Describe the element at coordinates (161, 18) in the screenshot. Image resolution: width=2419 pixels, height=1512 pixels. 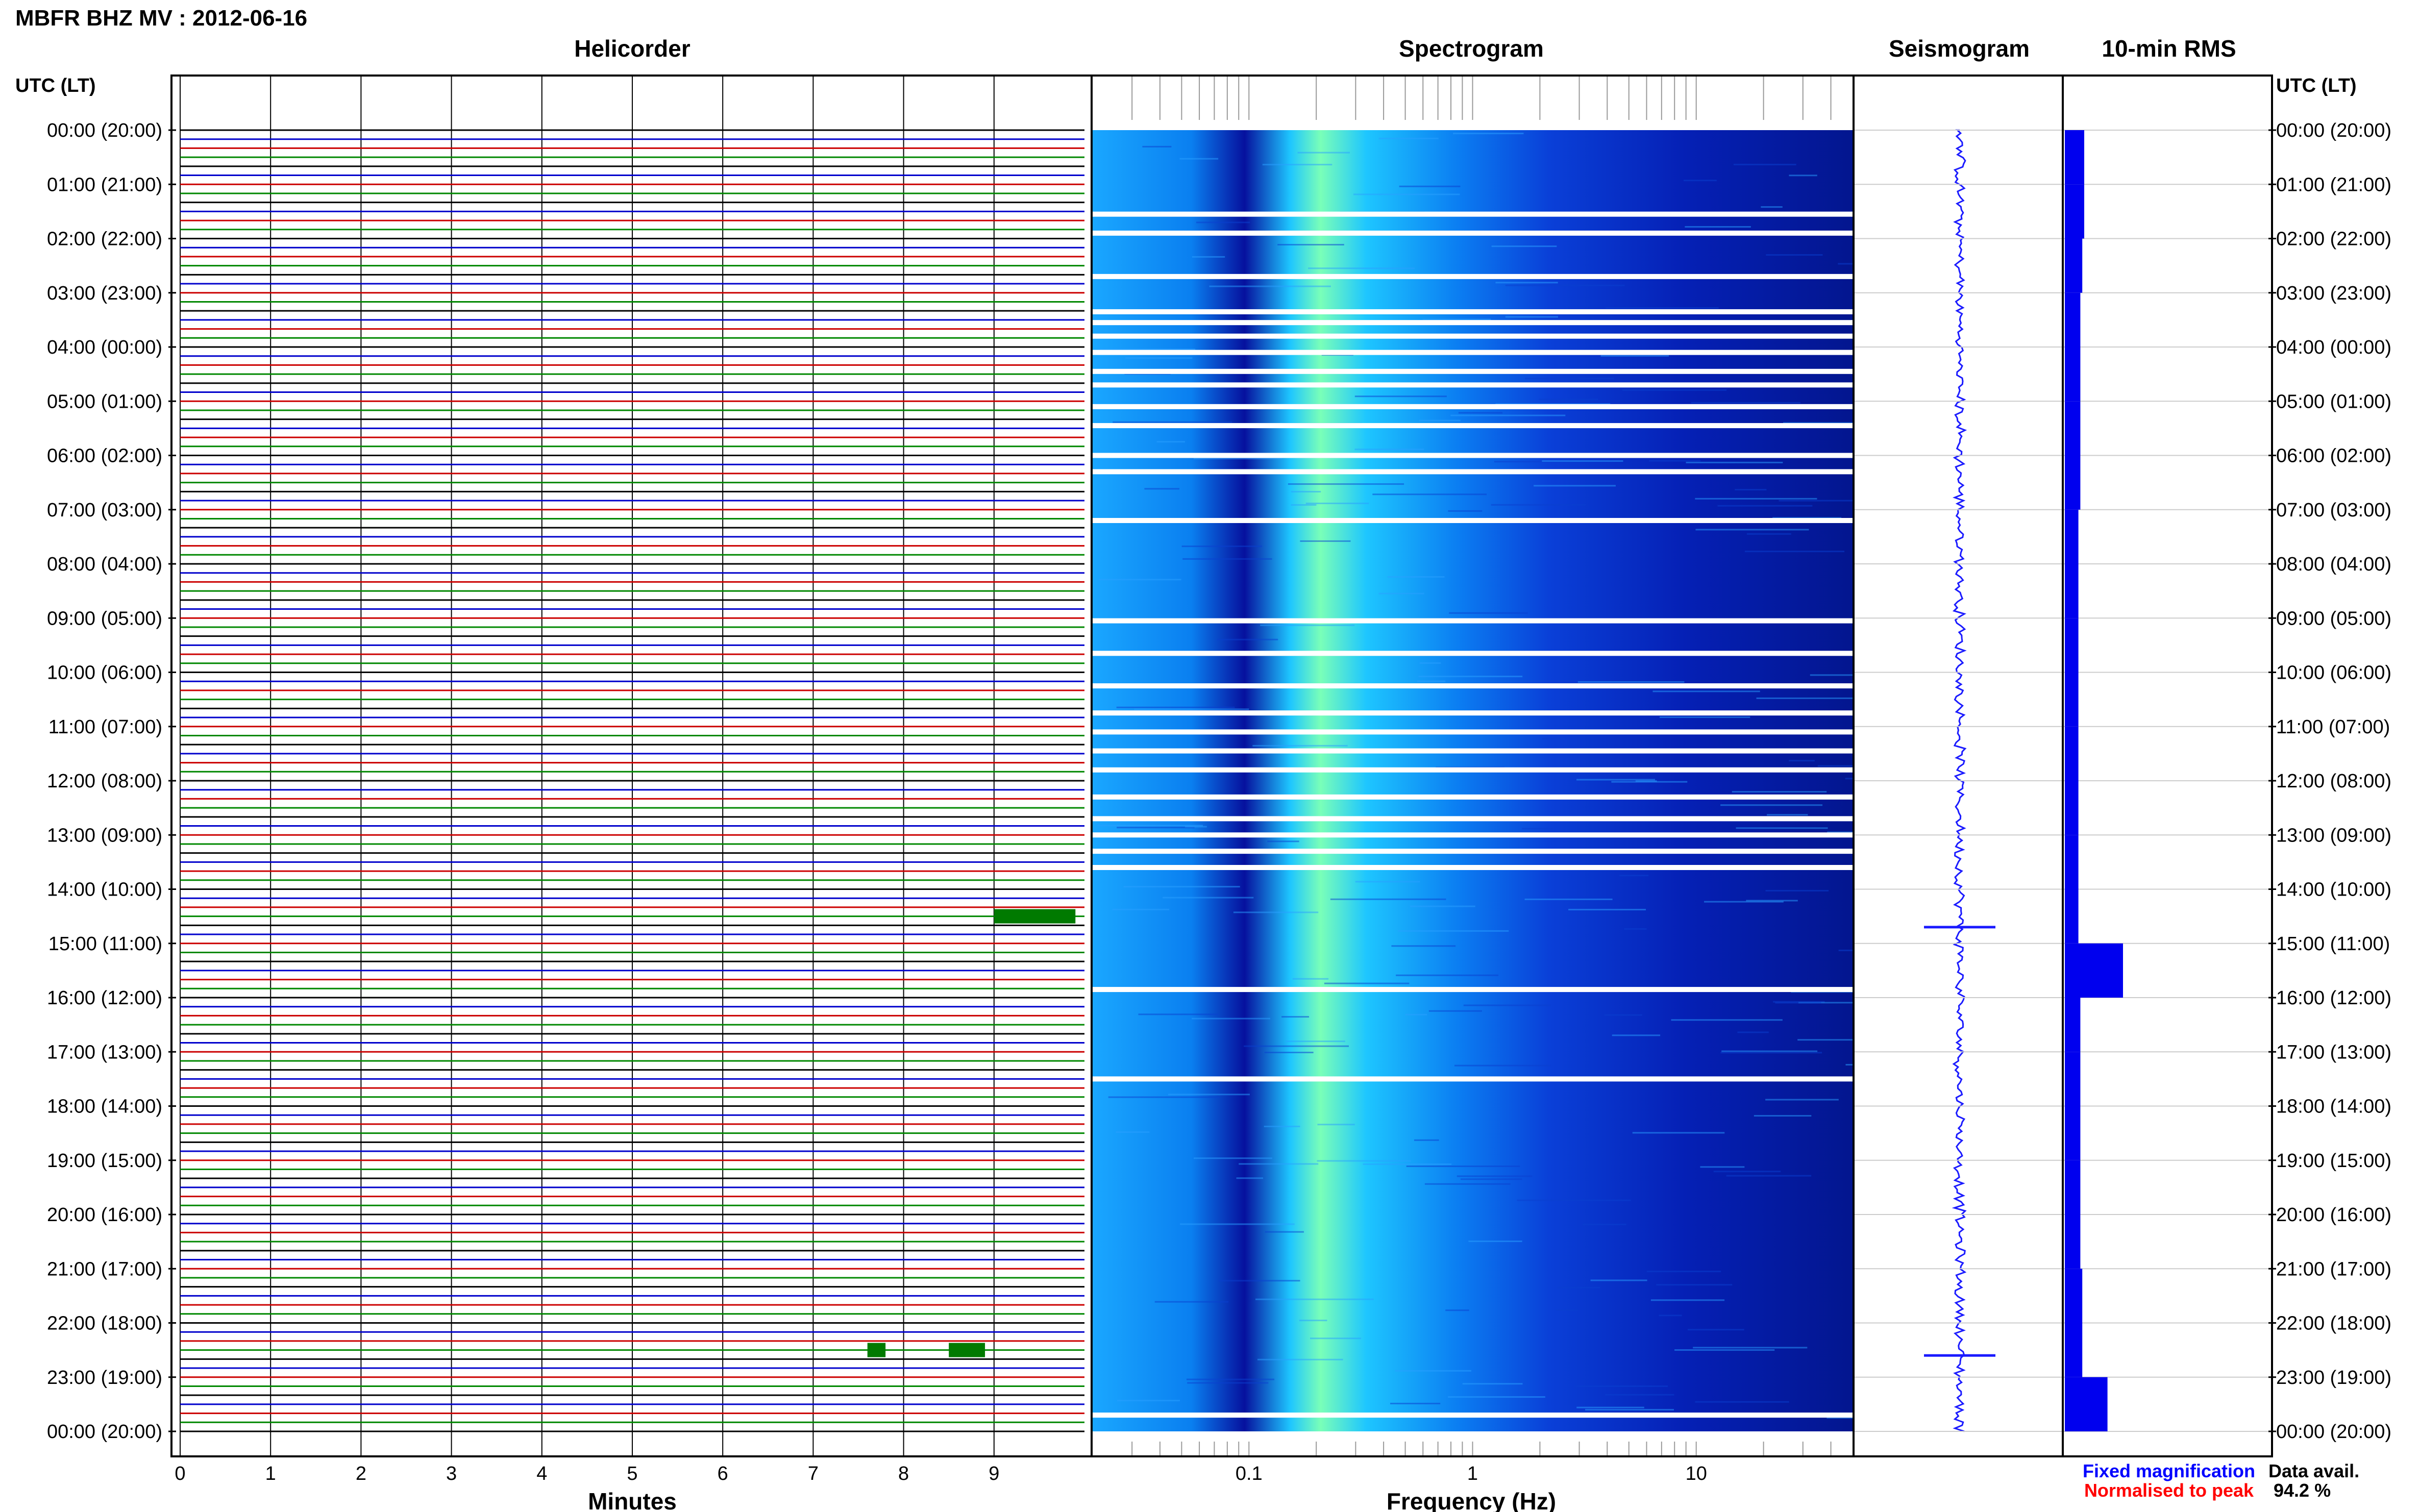
I see `station-title: MBFR BHZ MV : 2012-06-16` at that location.